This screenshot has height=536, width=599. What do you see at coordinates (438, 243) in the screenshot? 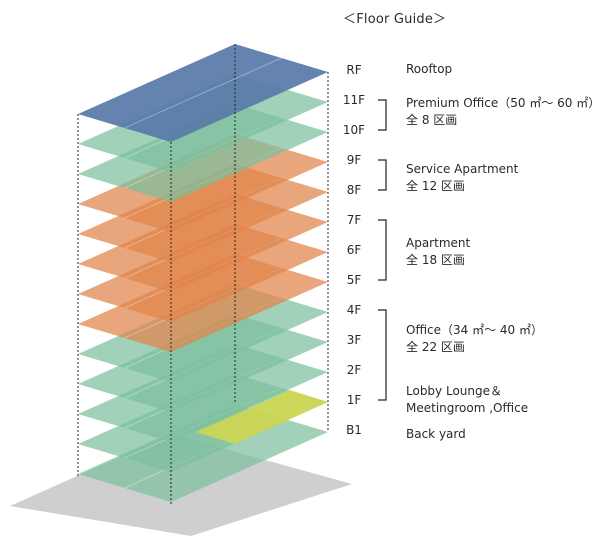
I see `zone-name: Apartment` at bounding box center [438, 243].